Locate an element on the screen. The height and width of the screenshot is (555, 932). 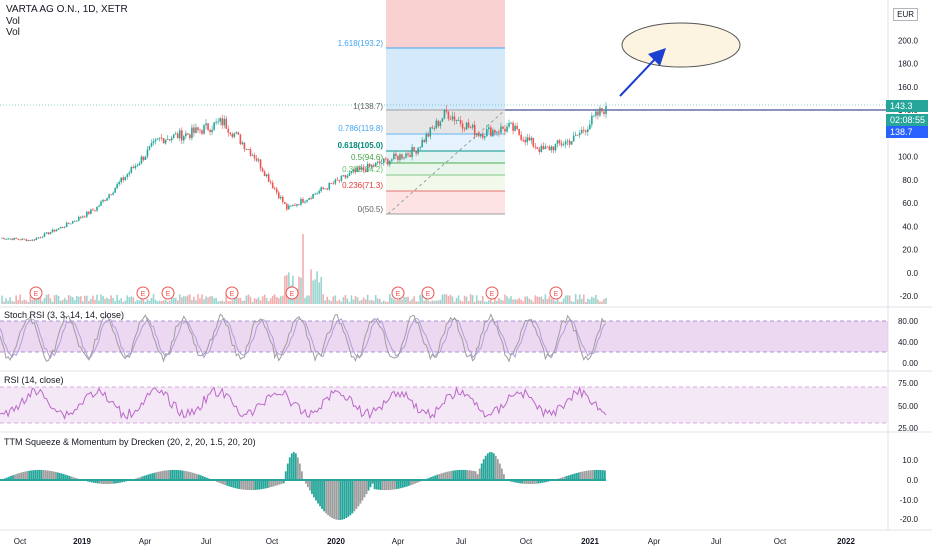
time-tick-label: 2022 is located at coordinates (846, 541).